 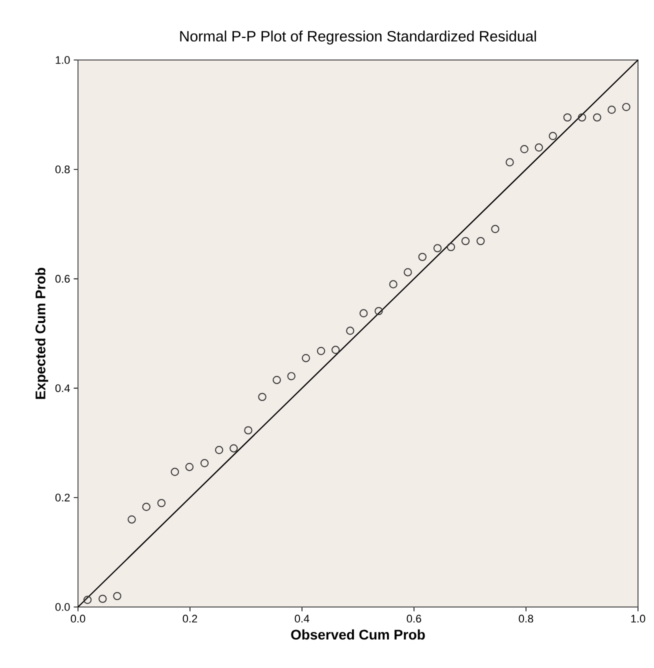 What do you see at coordinates (78, 618) in the screenshot?
I see `x-tick-label: 0.0` at bounding box center [78, 618].